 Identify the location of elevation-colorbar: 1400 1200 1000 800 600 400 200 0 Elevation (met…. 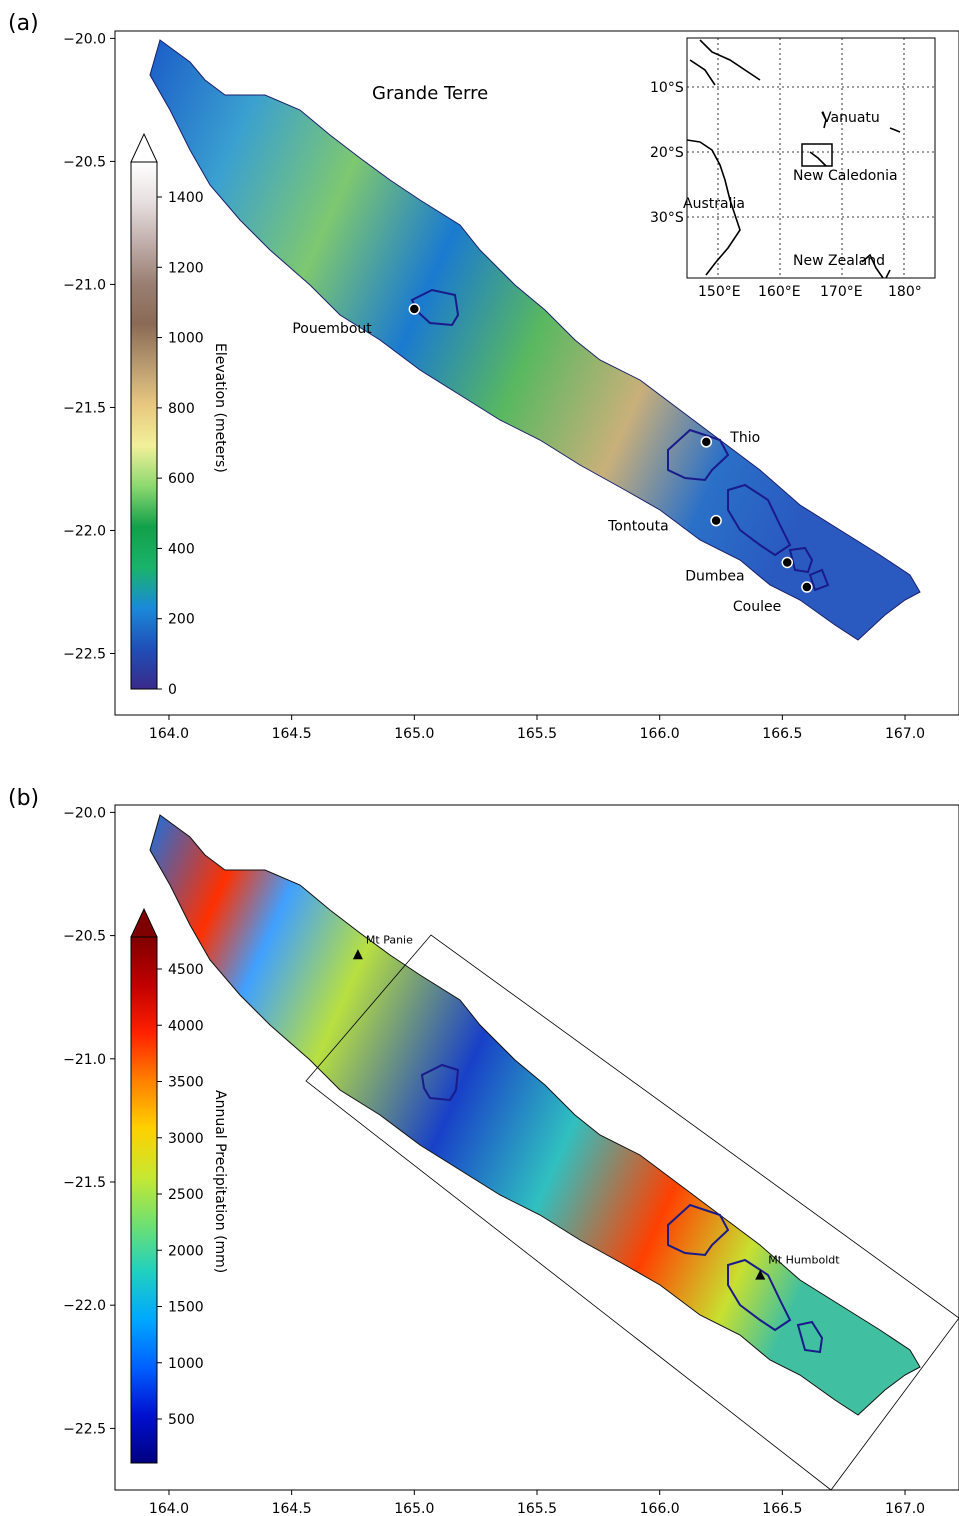
(179, 415).